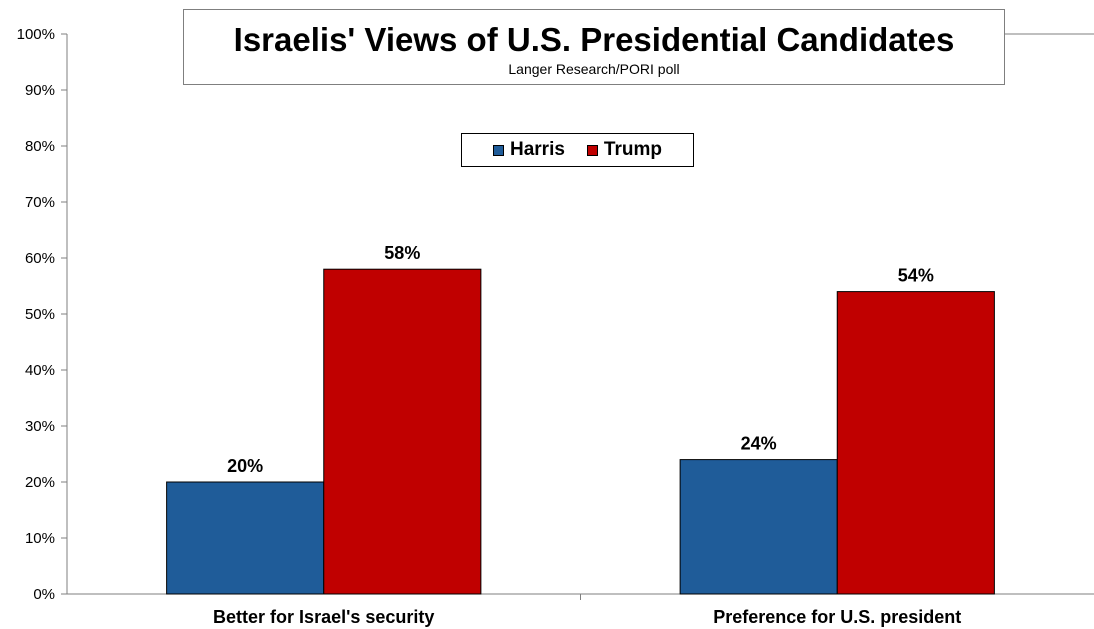  Describe the element at coordinates (40, 482) in the screenshot. I see `y-tick-label: 20%` at that location.